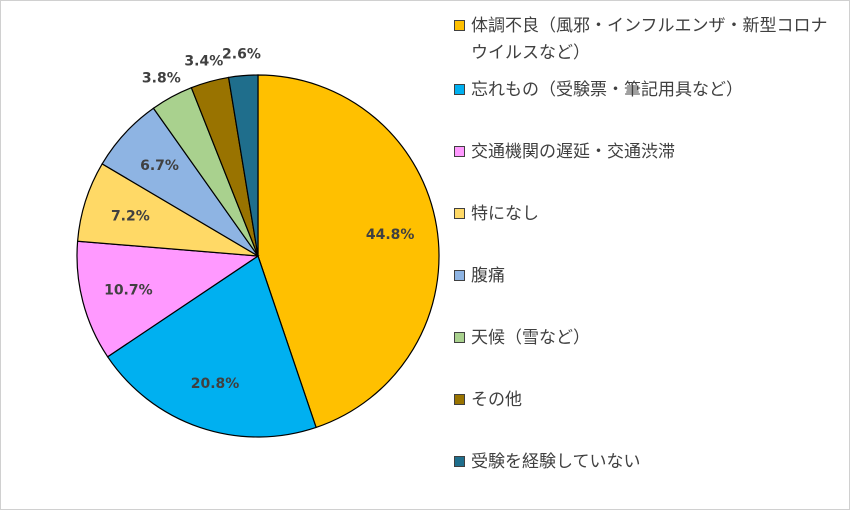 This screenshot has width=850, height=511. I want to click on legend-label-7: その他, so click(496, 400).